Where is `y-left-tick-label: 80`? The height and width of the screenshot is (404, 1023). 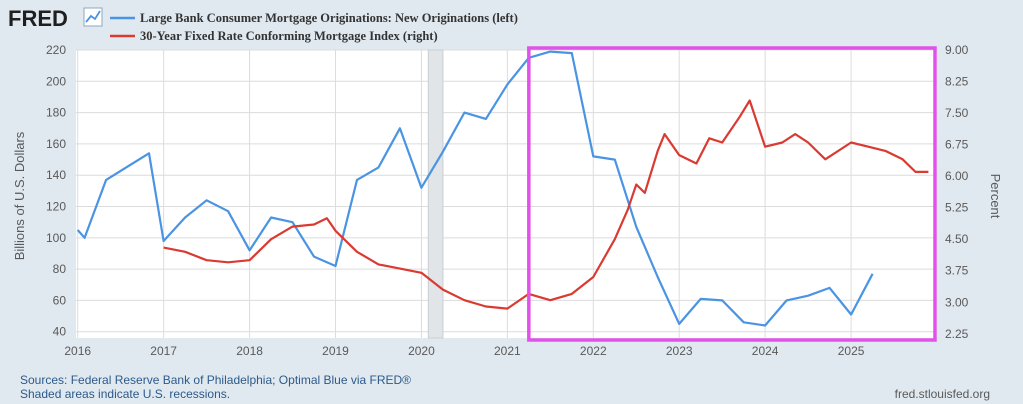 y-left-tick-label: 80 is located at coordinates (60, 269).